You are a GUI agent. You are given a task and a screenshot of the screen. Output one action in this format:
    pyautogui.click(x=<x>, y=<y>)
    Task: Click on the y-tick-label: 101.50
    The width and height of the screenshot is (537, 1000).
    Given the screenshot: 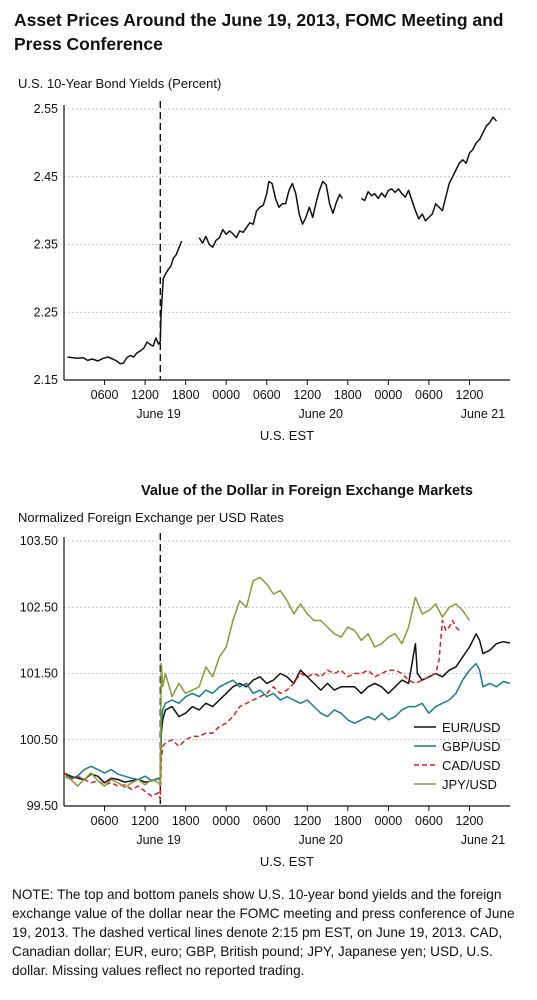 What is the action you would take?
    pyautogui.click(x=39, y=674)
    